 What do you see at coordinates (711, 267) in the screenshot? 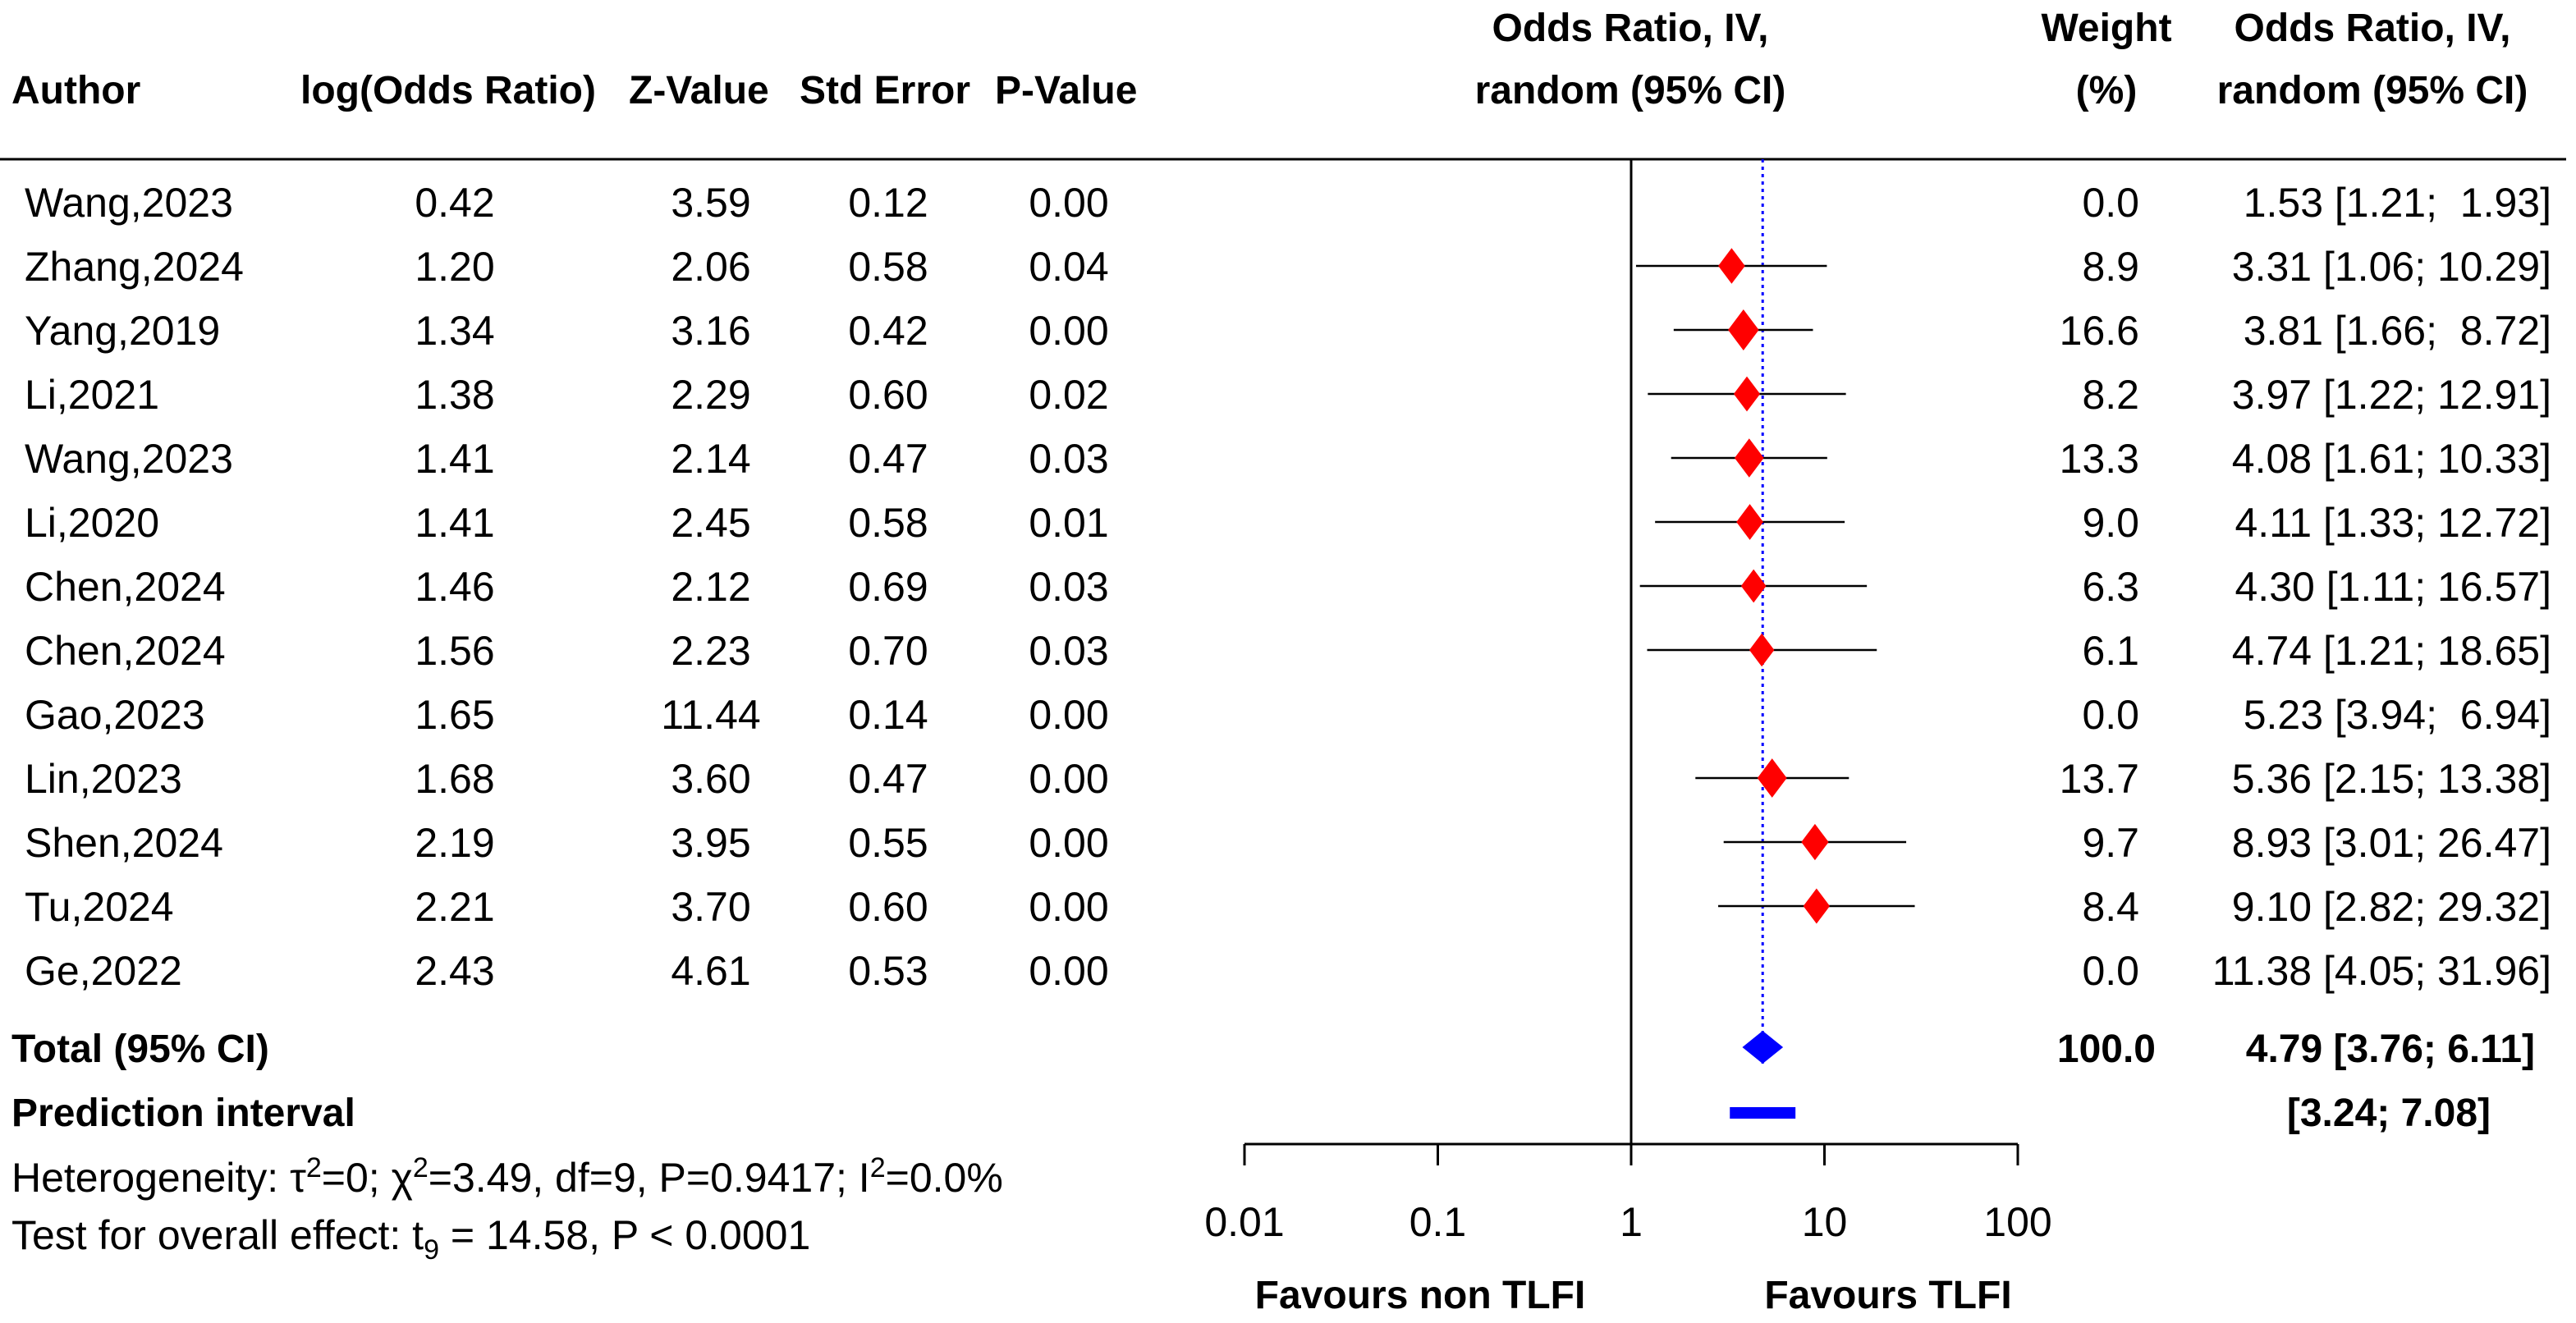
I see `study-z-value: 2.06` at bounding box center [711, 267].